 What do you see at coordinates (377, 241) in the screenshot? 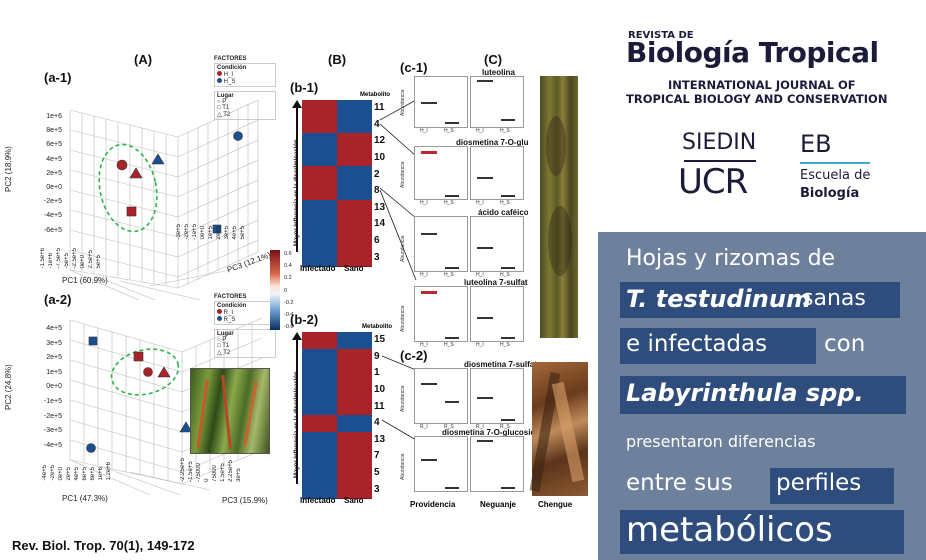
I see `heatmap-metabolite-number: 6` at bounding box center [377, 241].